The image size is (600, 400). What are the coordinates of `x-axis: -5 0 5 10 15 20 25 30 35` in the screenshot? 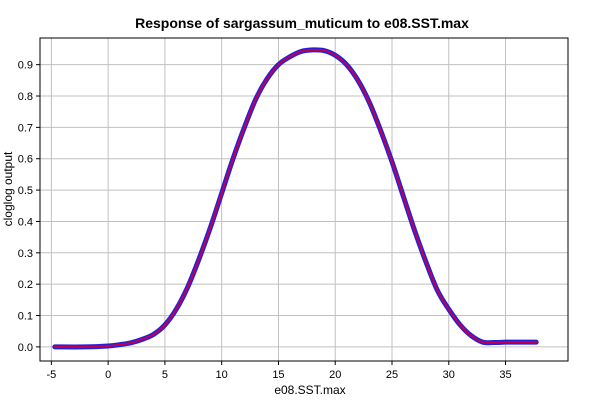 It's located at (279, 371).